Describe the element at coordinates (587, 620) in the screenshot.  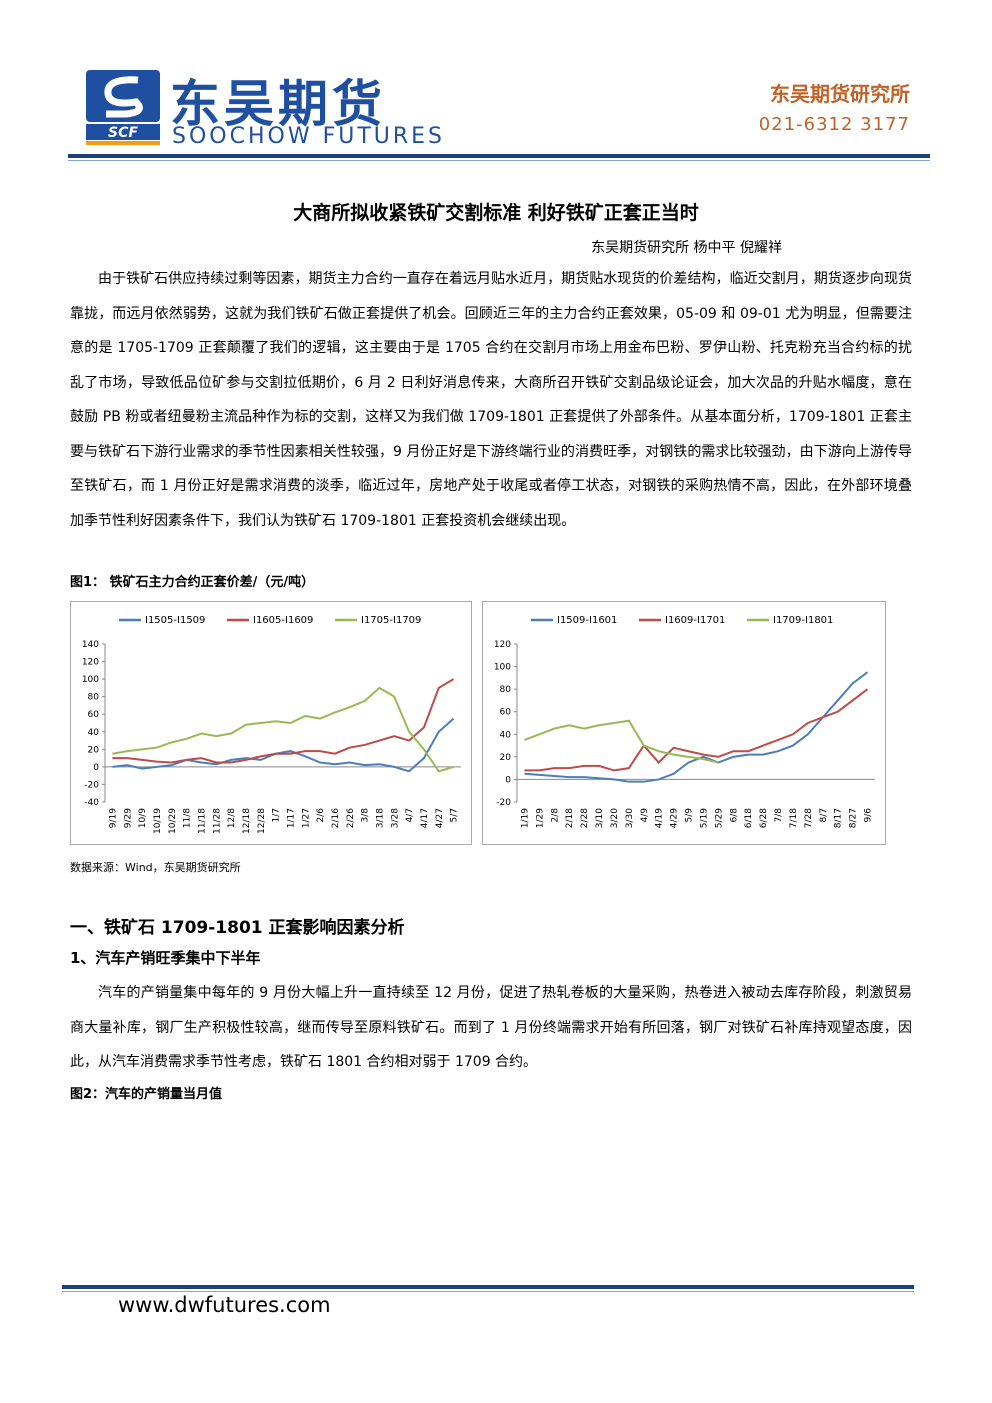
I see `legend-label: I1509-I1601` at that location.